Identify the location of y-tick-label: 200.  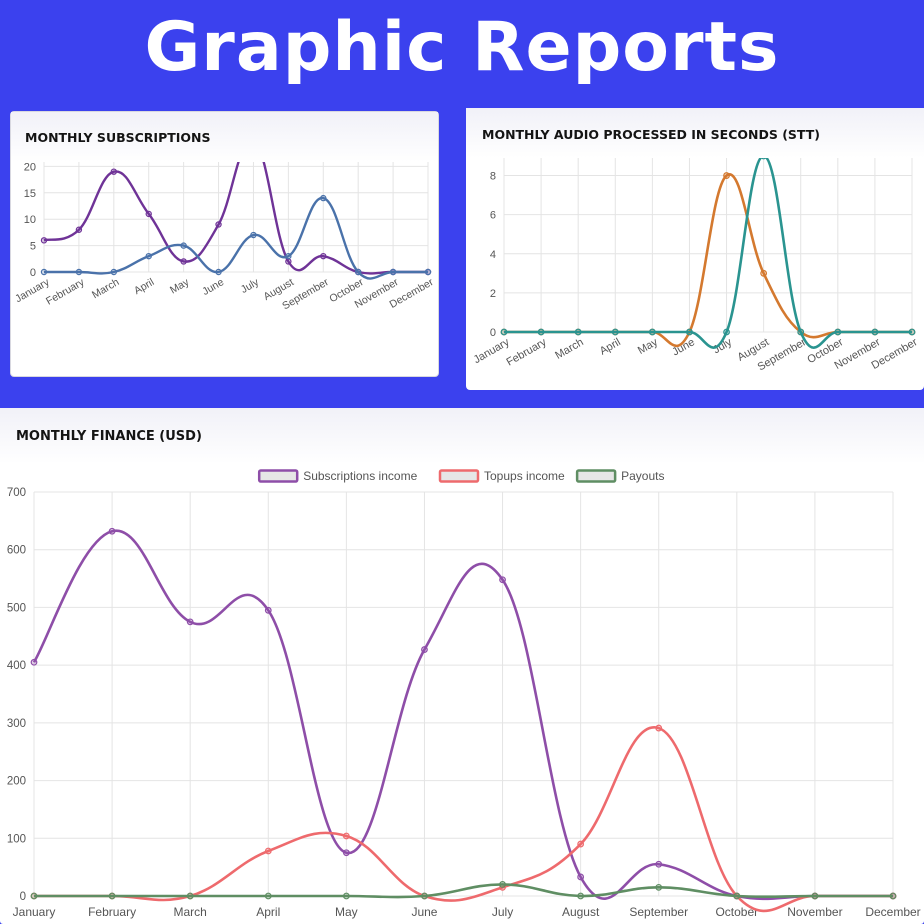
(16, 782).